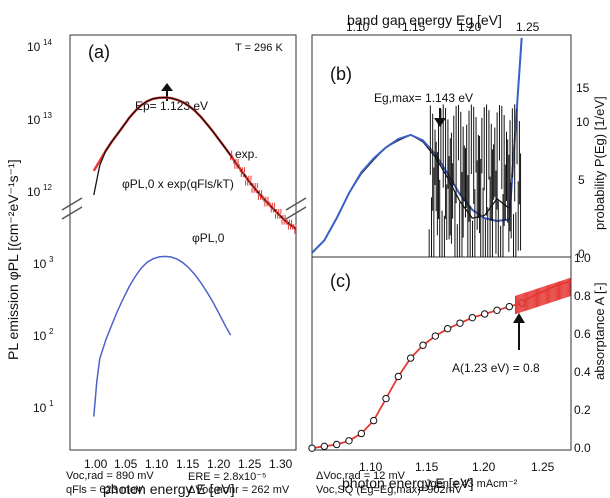 This screenshot has height=498, width=610. I want to click on annotation-ep: Ep= 1.123 eV, so click(171, 106).